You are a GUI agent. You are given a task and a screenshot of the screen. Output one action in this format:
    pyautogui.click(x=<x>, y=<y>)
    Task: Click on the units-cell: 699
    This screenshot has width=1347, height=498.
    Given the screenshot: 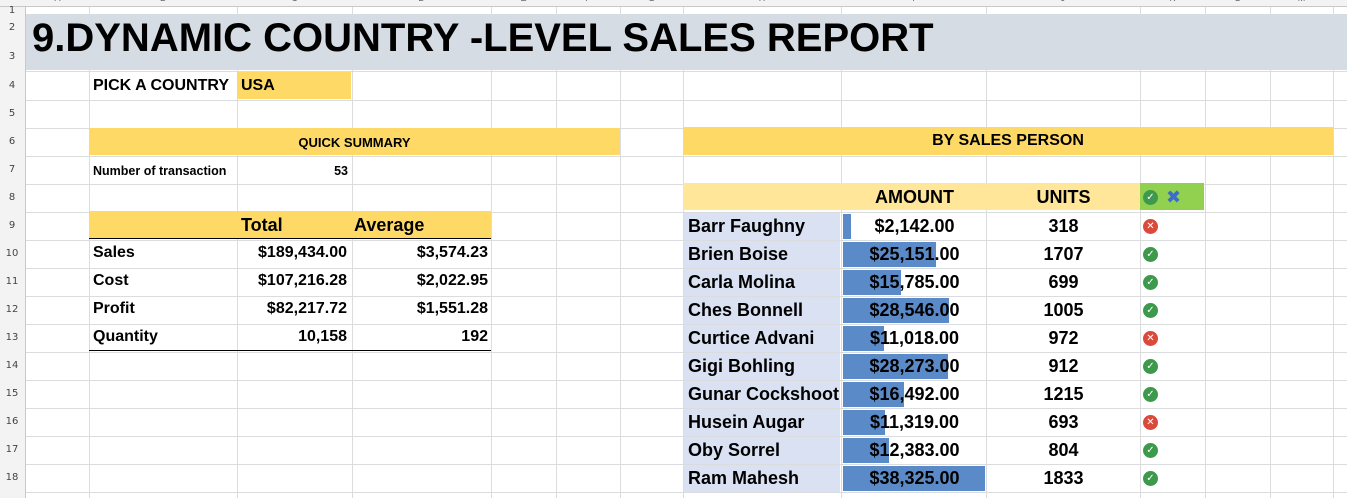 What is the action you would take?
    pyautogui.click(x=1063, y=282)
    